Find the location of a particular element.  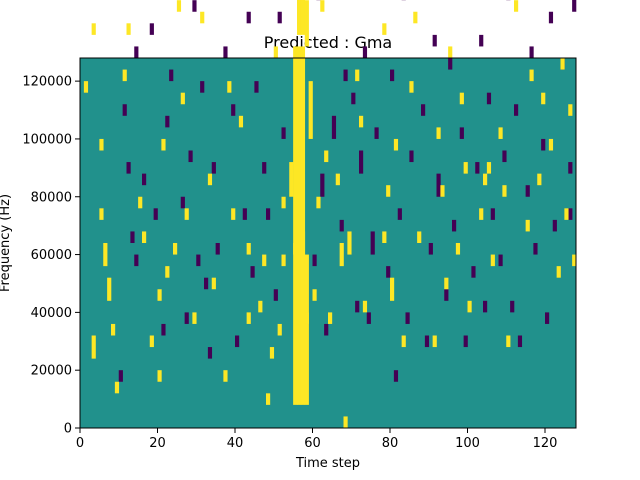

chart-title: Predicted : Gma is located at coordinates (328, 42).